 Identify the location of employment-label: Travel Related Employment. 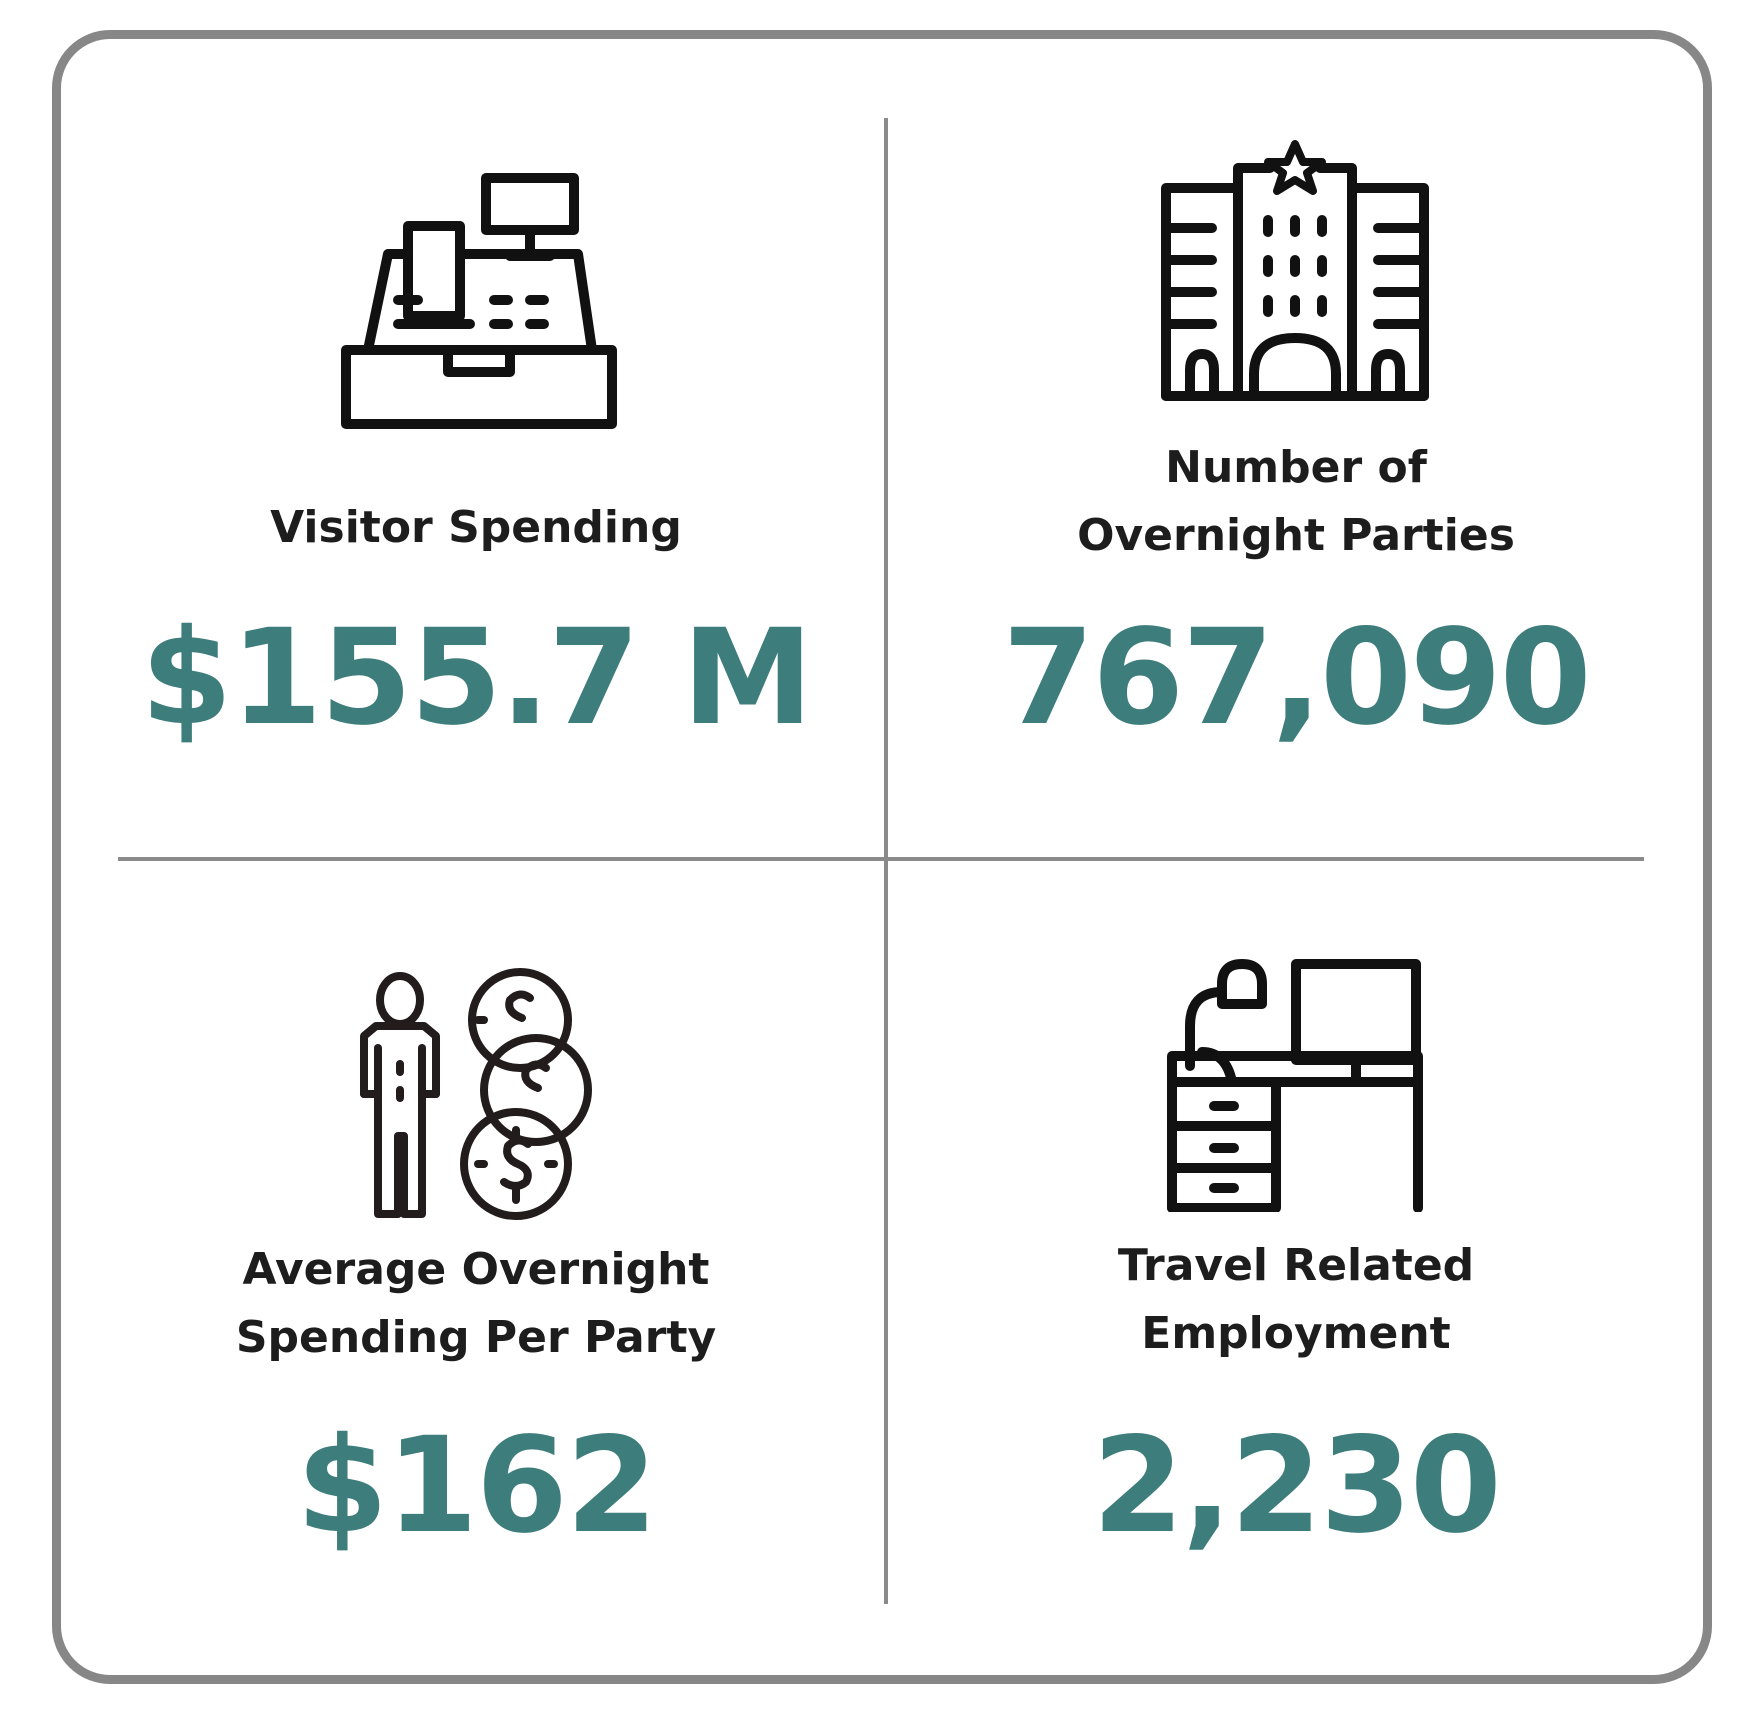
(1296, 1299).